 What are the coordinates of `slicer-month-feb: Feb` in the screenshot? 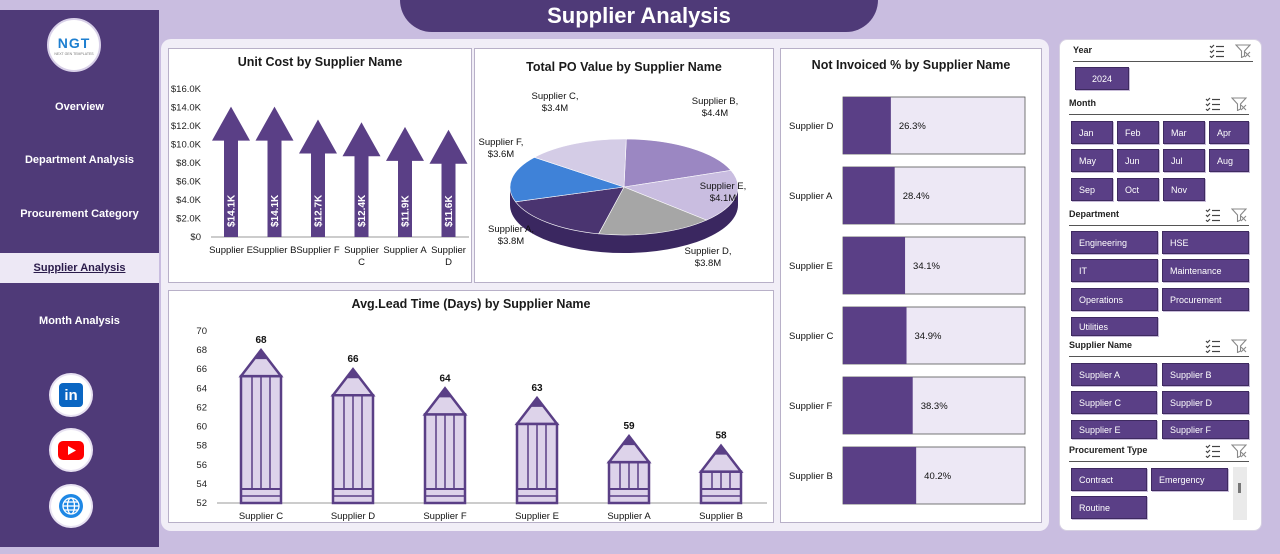 It's located at (1138, 132).